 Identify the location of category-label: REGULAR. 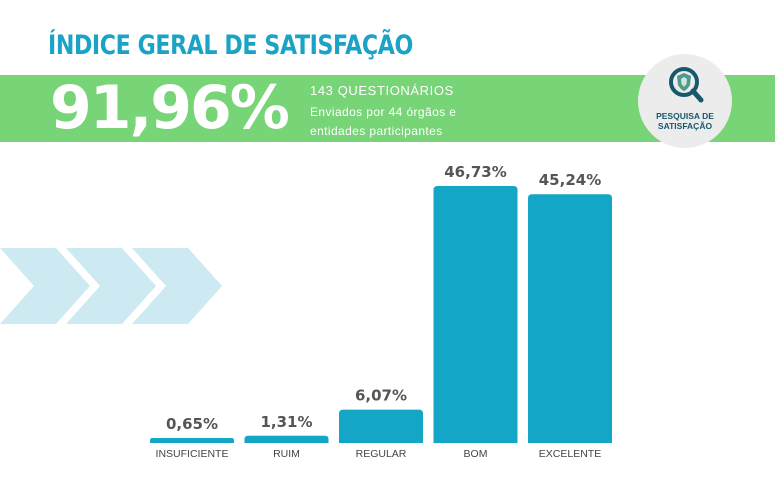
(381, 454).